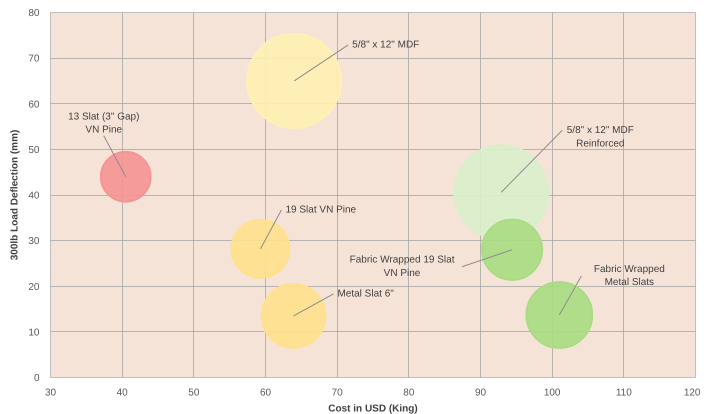  Describe the element at coordinates (122, 393) in the screenshot. I see `x-tick-label: 40` at that location.